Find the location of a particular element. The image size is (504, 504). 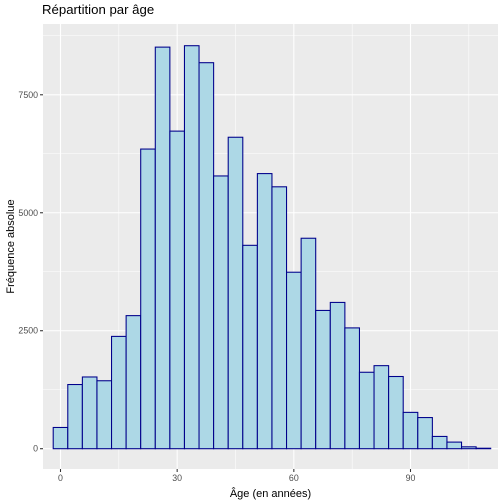

y-tick-label: 2500 is located at coordinates (28, 331).